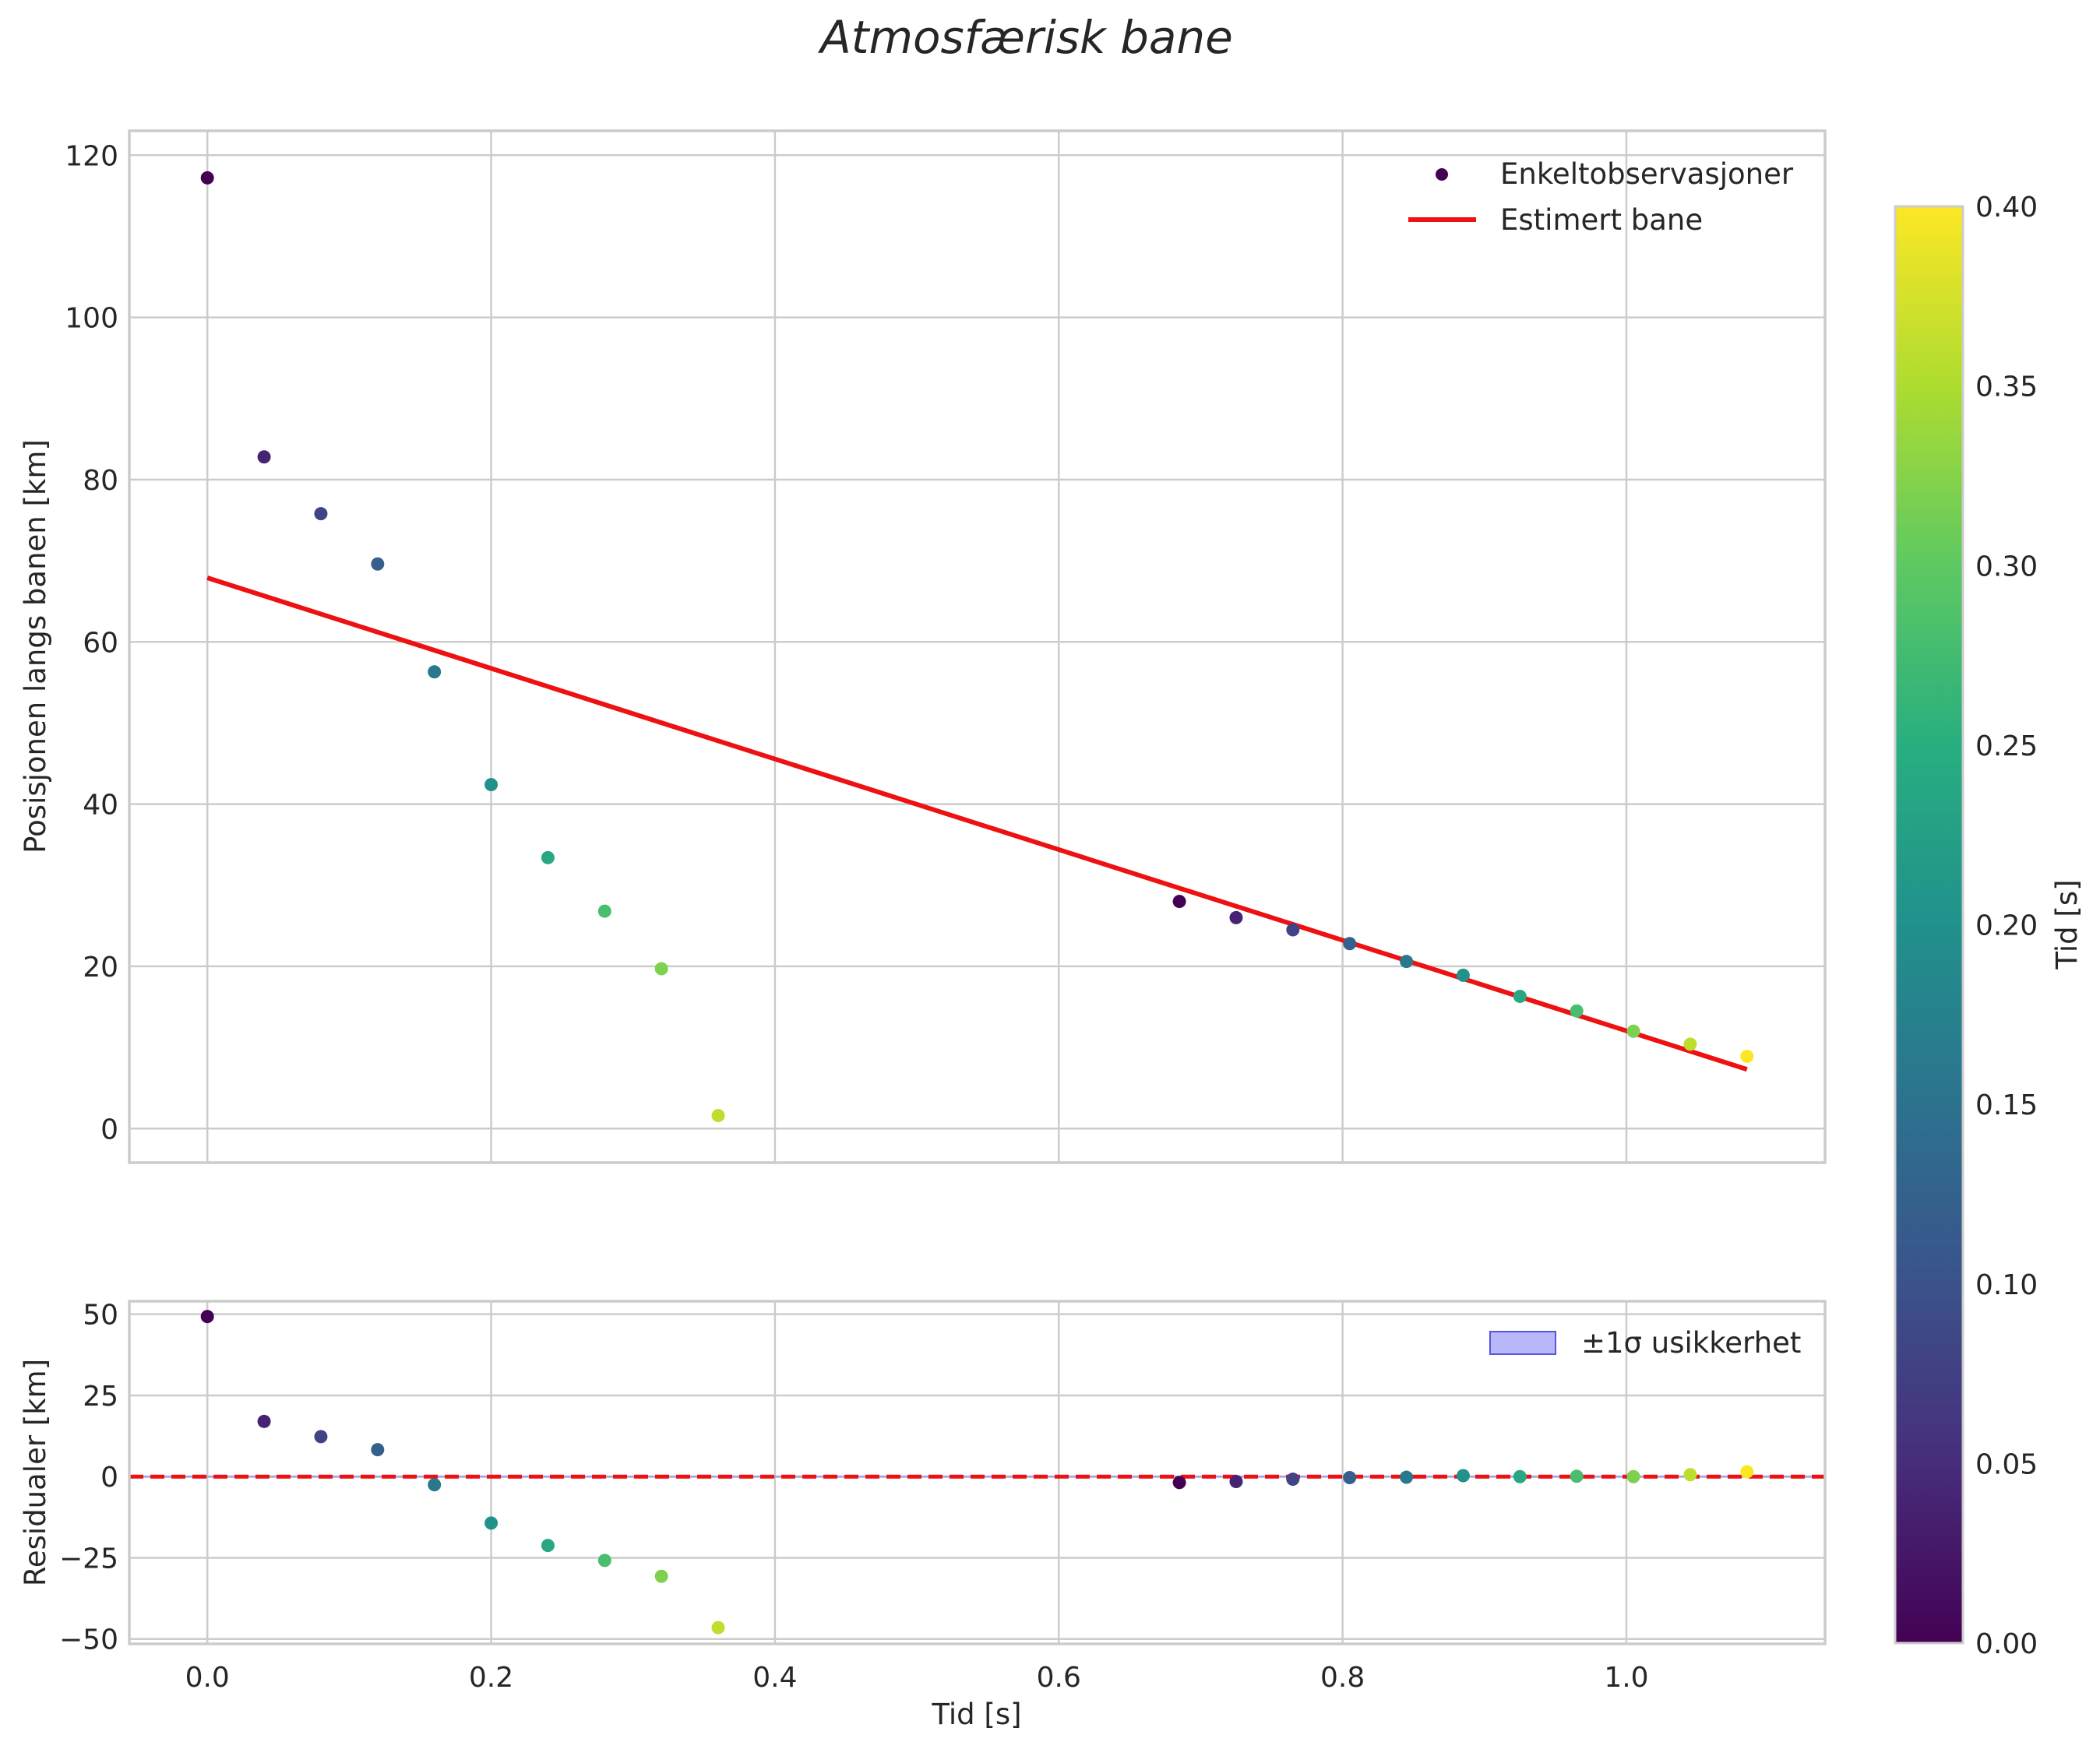 This screenshot has width=2100, height=1749. Describe the element at coordinates (100, 643) in the screenshot. I see `y-tick-label: 60` at that location.